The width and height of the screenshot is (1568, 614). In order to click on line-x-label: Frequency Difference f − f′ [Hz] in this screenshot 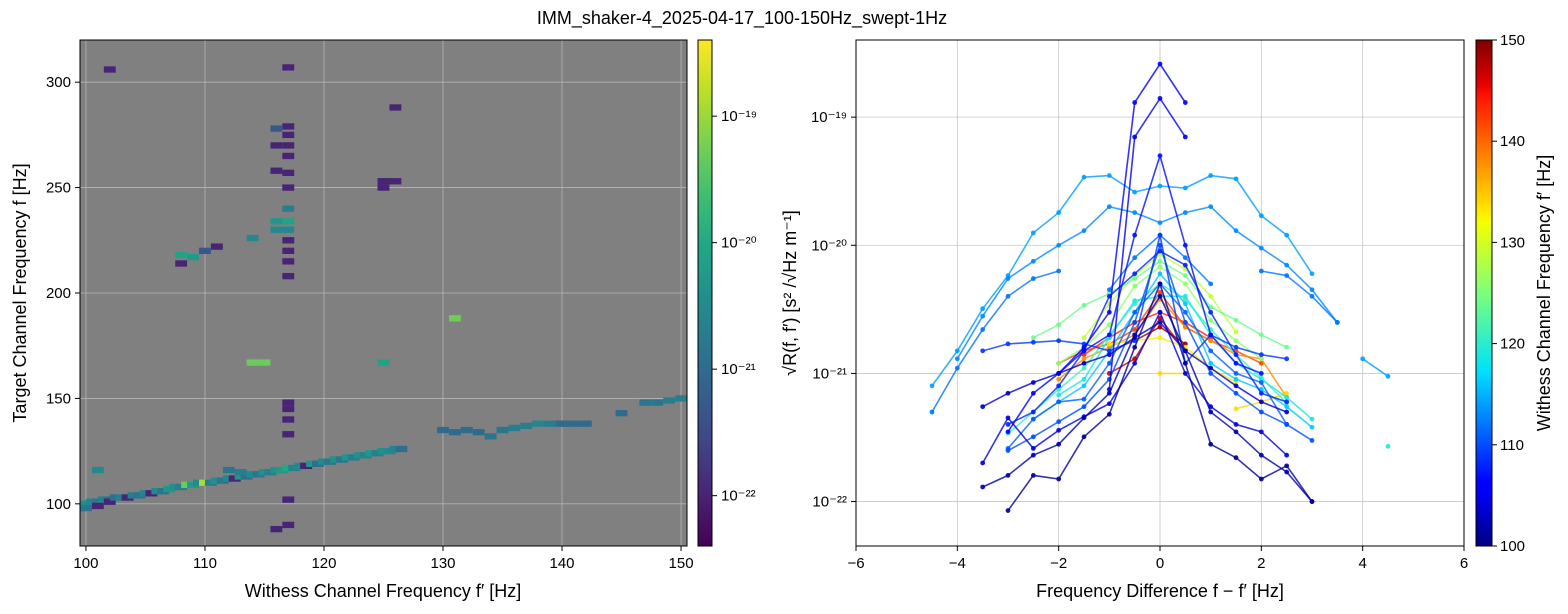, I will do `click(1160, 591)`.